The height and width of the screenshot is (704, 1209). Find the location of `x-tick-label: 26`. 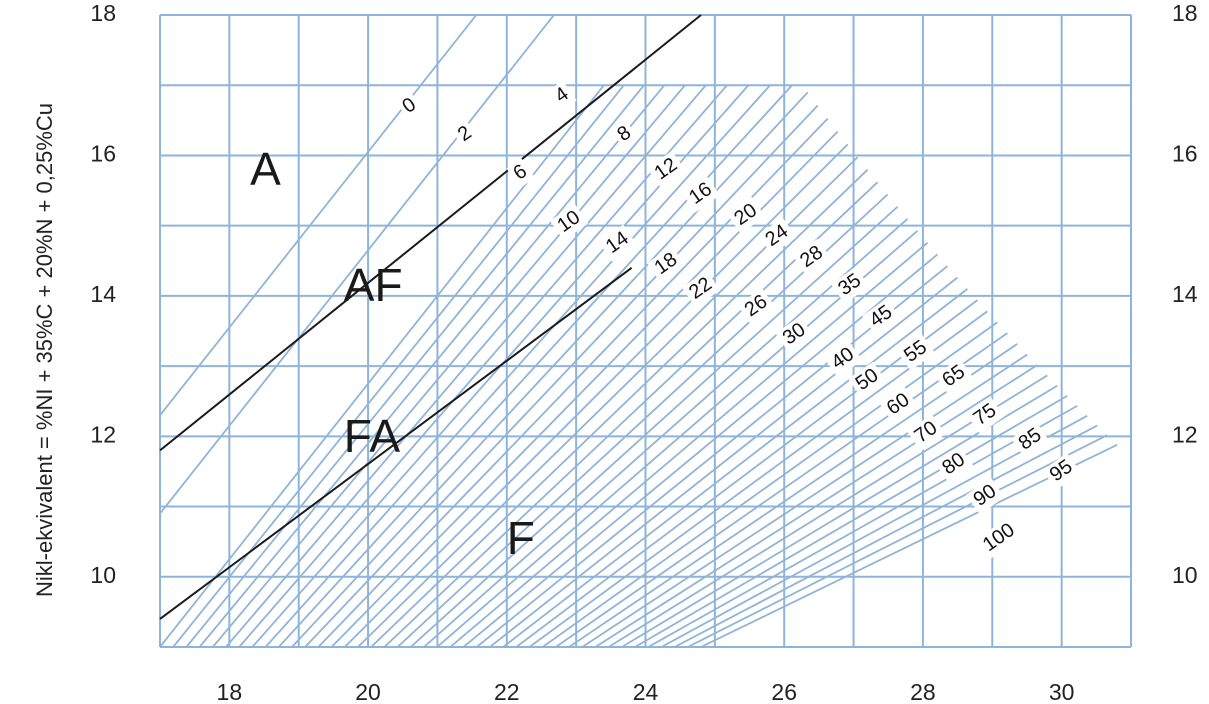

x-tick-label: 26 is located at coordinates (784, 691).